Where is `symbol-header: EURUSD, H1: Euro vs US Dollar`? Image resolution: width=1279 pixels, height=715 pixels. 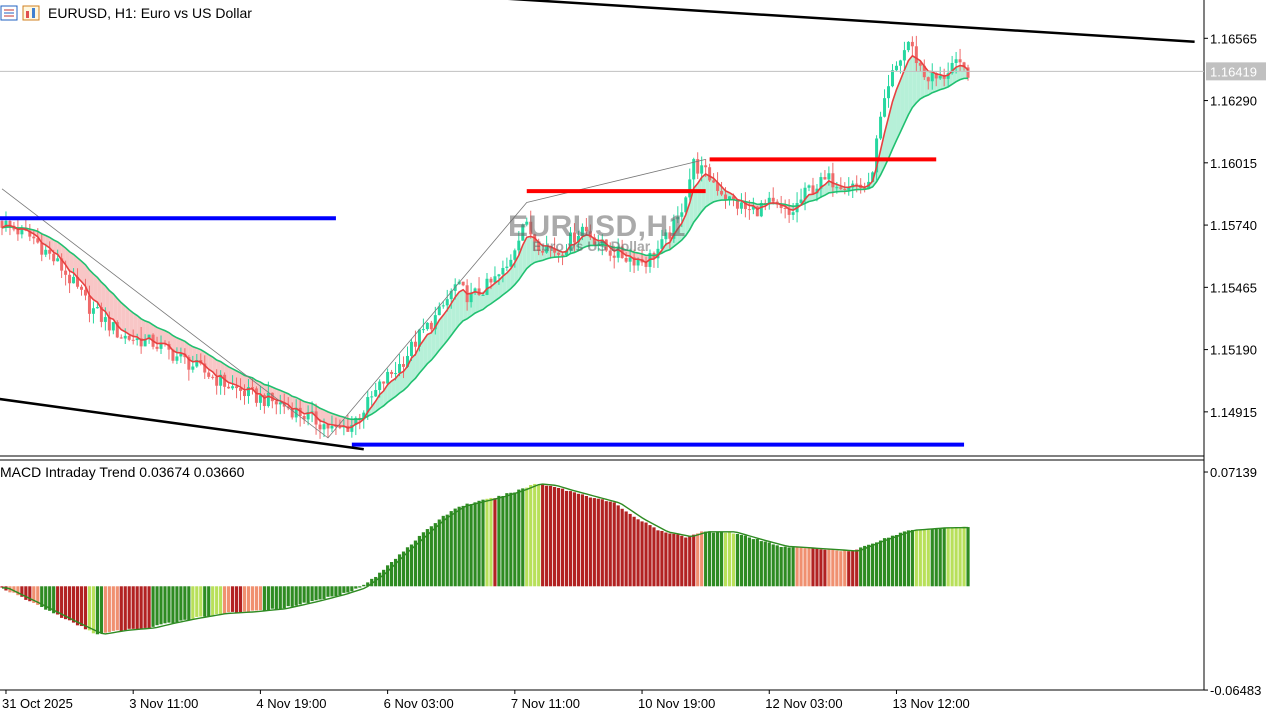 symbol-header: EURUSD, H1: Euro vs US Dollar is located at coordinates (126, 13).